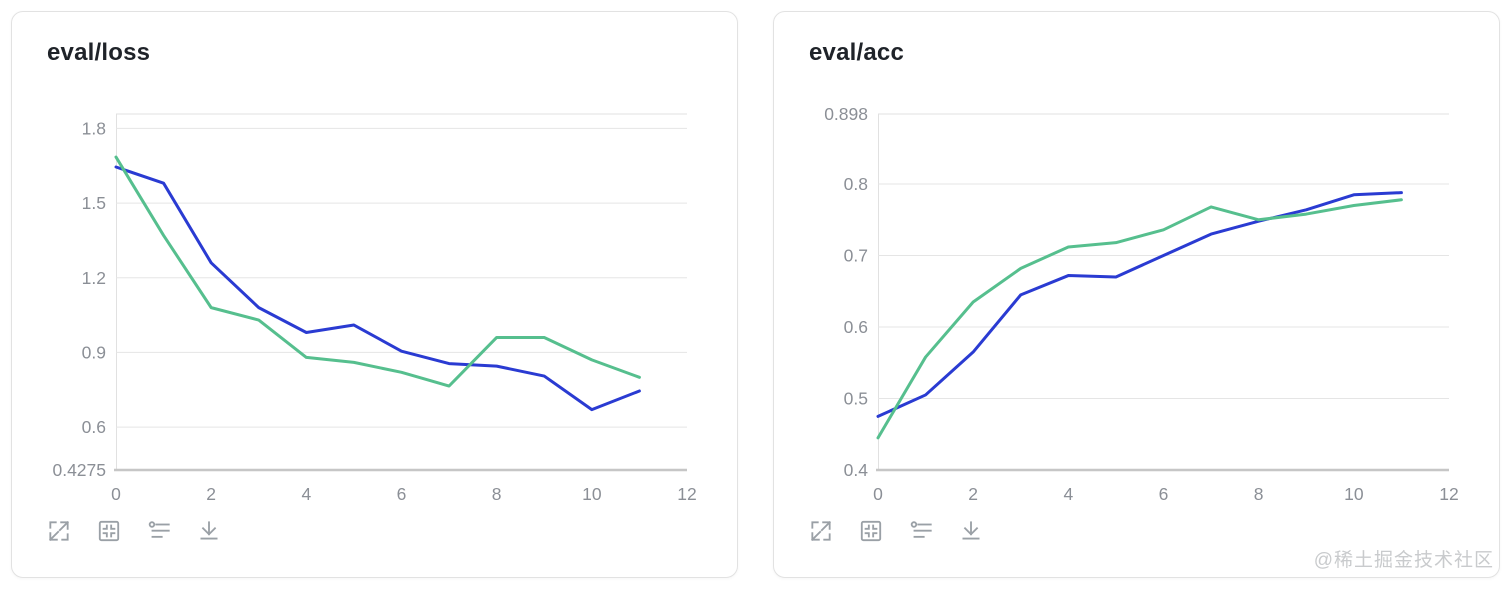 The image size is (1512, 590). Describe the element at coordinates (94, 128) in the screenshot. I see `y-tick-label: 1.8` at that location.